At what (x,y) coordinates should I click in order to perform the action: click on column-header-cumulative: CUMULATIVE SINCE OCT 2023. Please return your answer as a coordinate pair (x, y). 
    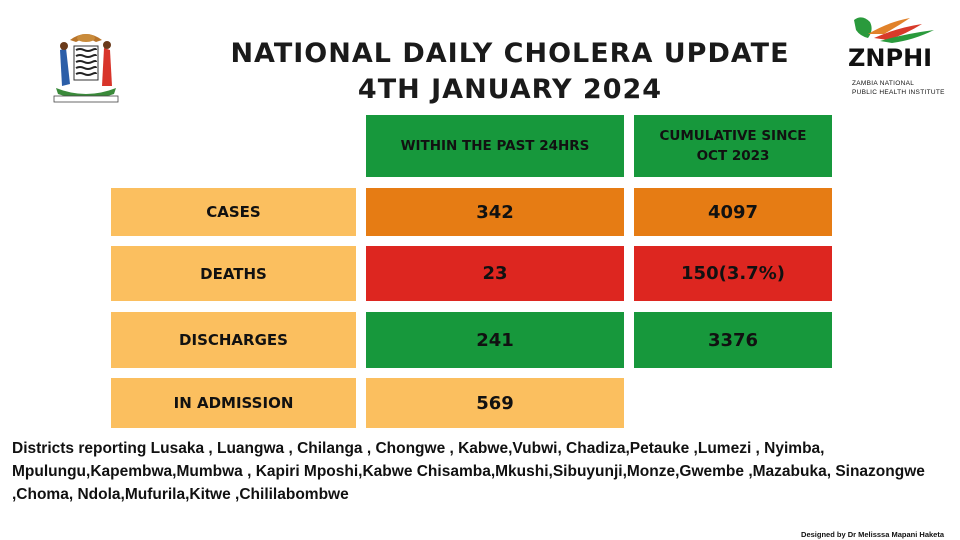
    Looking at the image, I should click on (733, 146).